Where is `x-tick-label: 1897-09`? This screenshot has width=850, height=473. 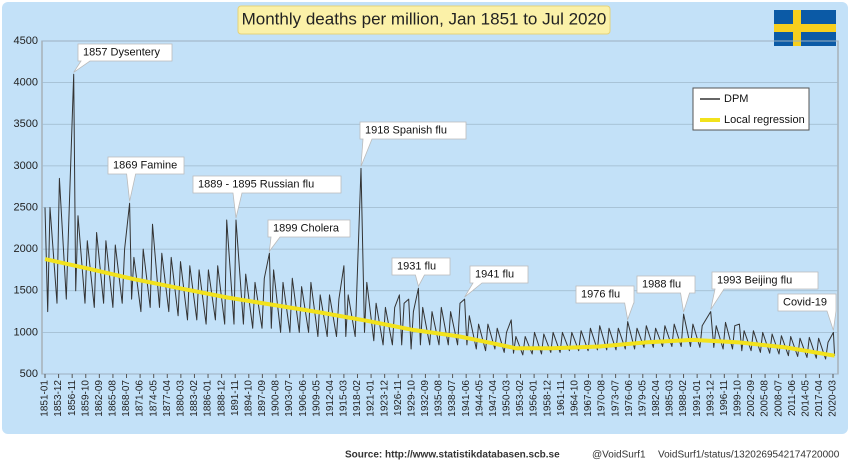 x-tick-label: 1897-09 is located at coordinates (262, 398).